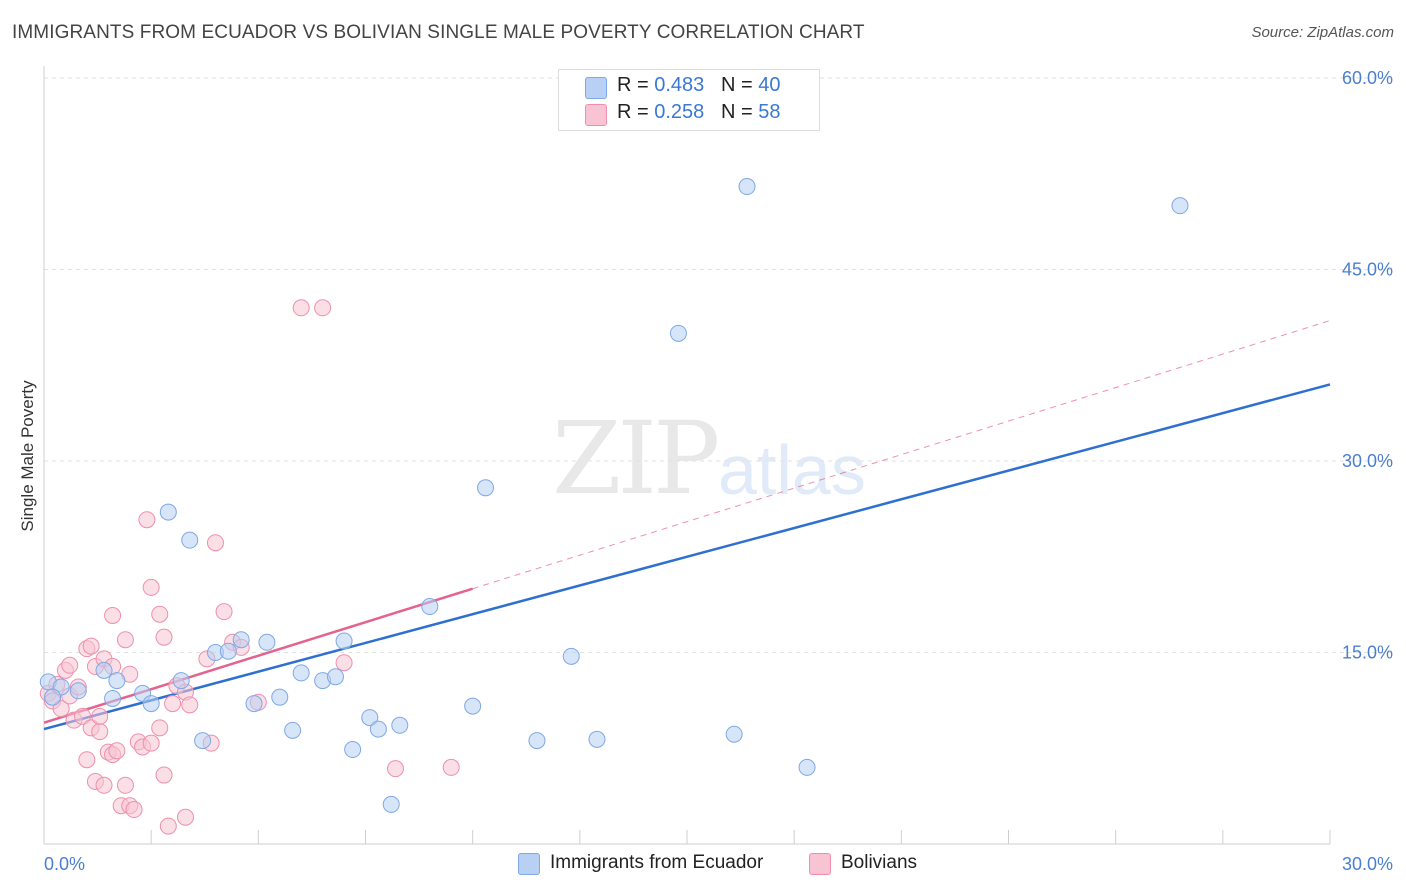  What do you see at coordinates (657, 862) in the screenshot?
I see `bottom-ecuador-label: Immigrants from Ecuador` at bounding box center [657, 862].